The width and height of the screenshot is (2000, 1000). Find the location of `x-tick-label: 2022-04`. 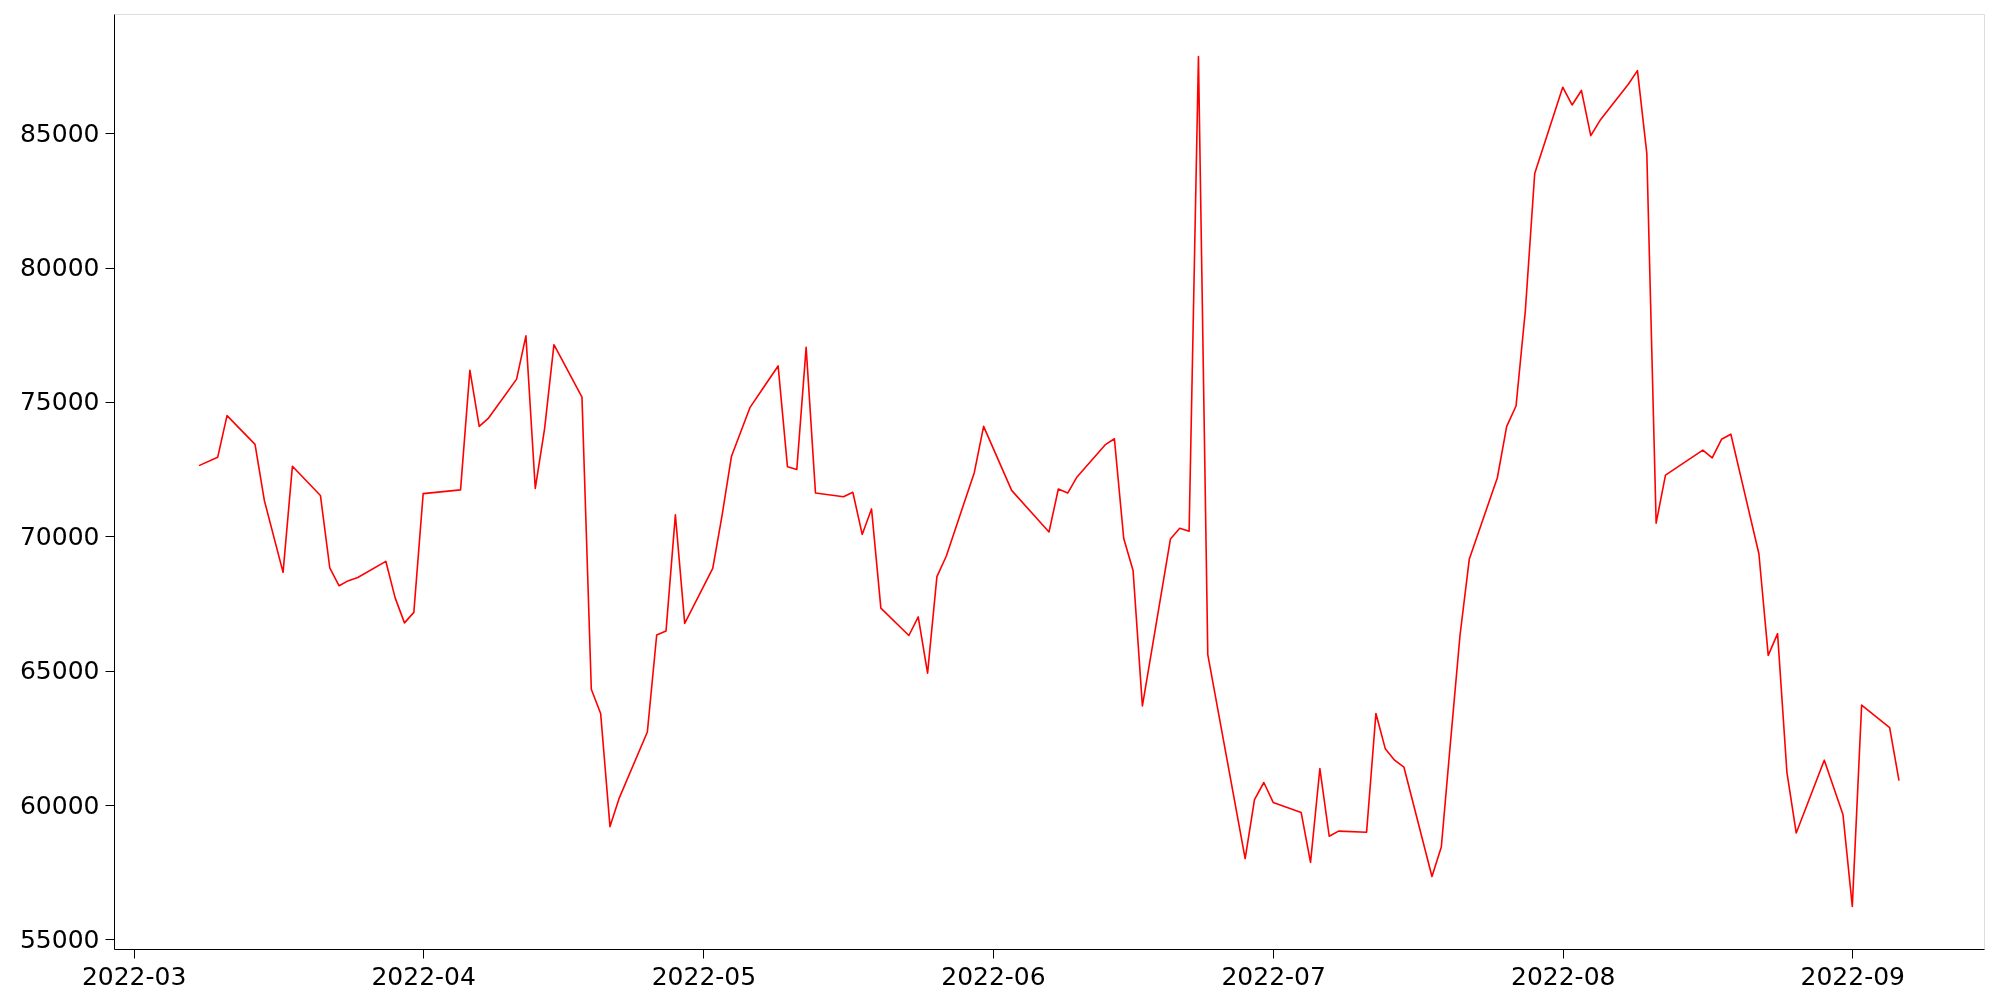

x-tick-label: 2022-04 is located at coordinates (423, 976).